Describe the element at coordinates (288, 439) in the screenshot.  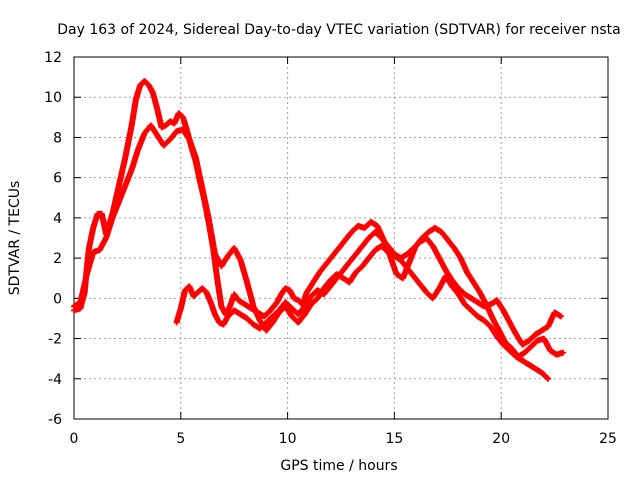
I see `x-tick-label: 10` at that location.